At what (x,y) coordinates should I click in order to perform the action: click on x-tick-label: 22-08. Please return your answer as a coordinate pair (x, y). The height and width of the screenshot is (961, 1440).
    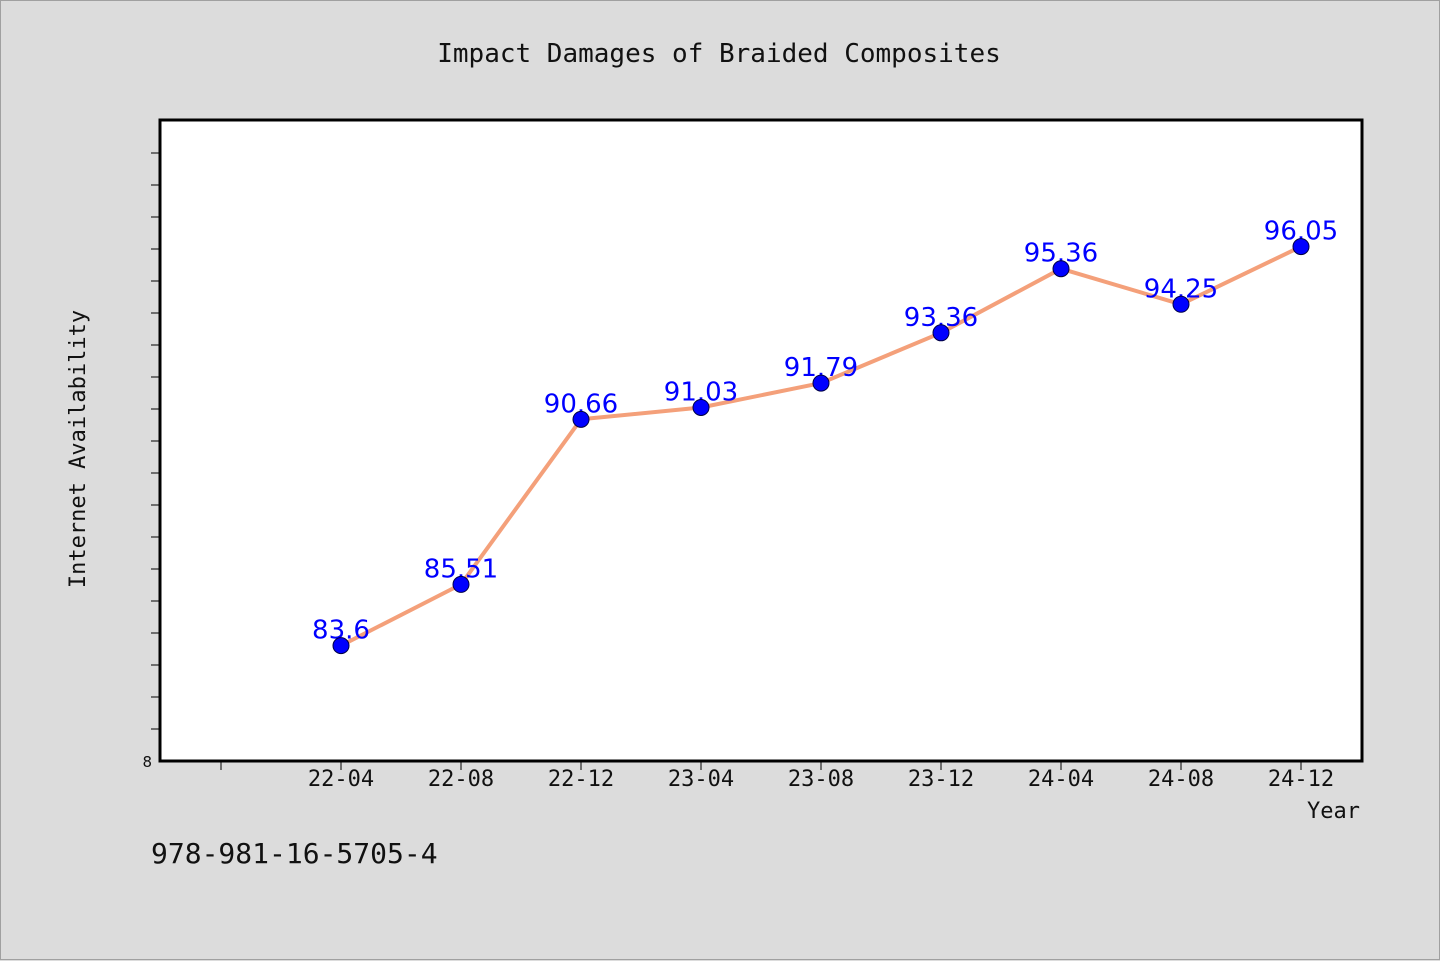
    Looking at the image, I should click on (461, 779).